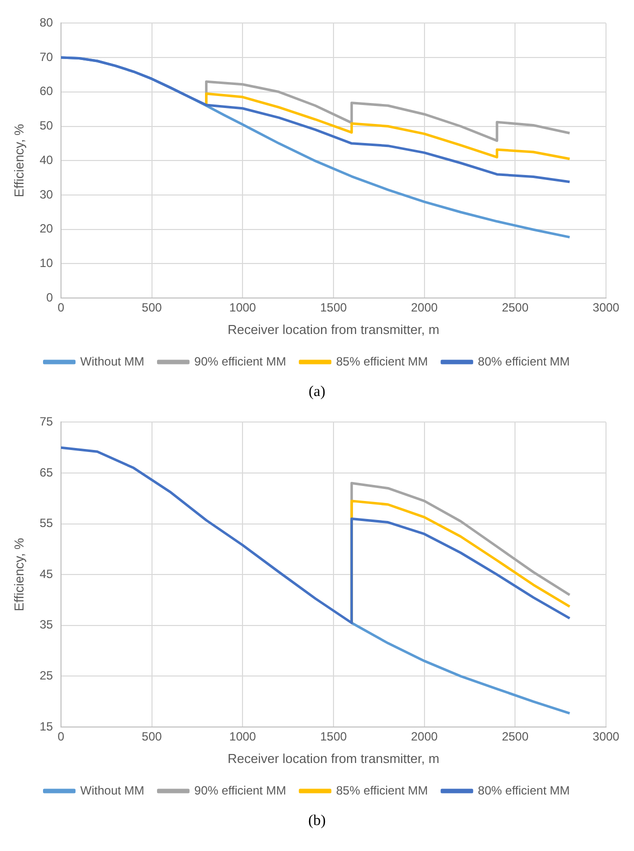 The image size is (634, 851). Describe the element at coordinates (47, 125) in the screenshot. I see `y-tick-label: 50` at that location.